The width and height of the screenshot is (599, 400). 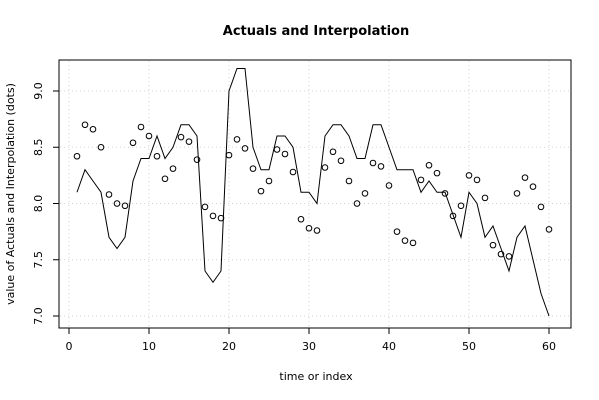 I want to click on x-tick-label: 0, so click(x=69, y=346).